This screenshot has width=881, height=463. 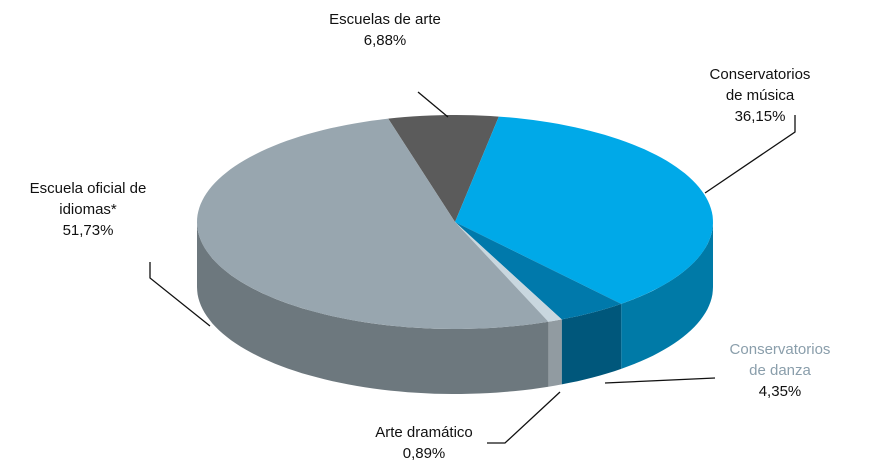 I want to click on slice-label: Escuela oficial de idiomas* 51,73%, so click(x=88, y=209).